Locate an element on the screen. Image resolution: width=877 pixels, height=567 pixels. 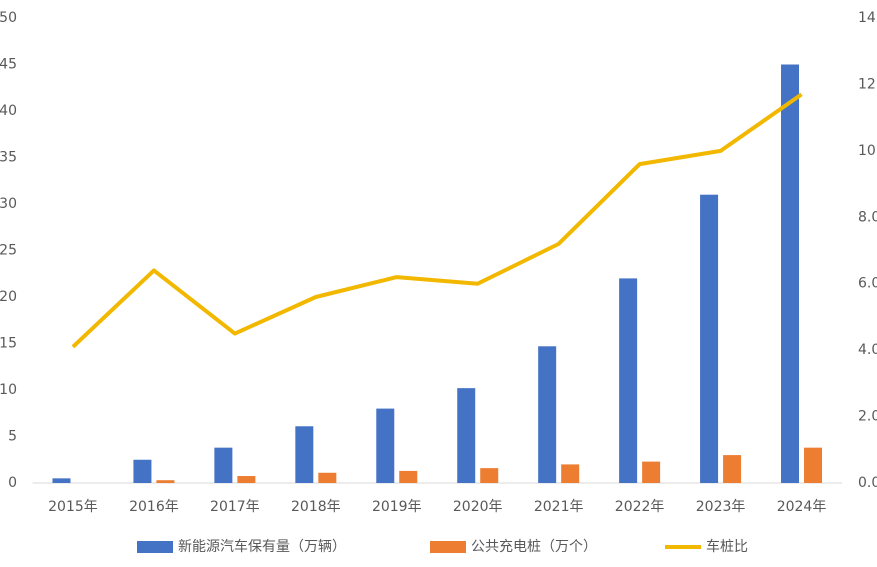
x-tick-label: 2015年 is located at coordinates (73, 507).